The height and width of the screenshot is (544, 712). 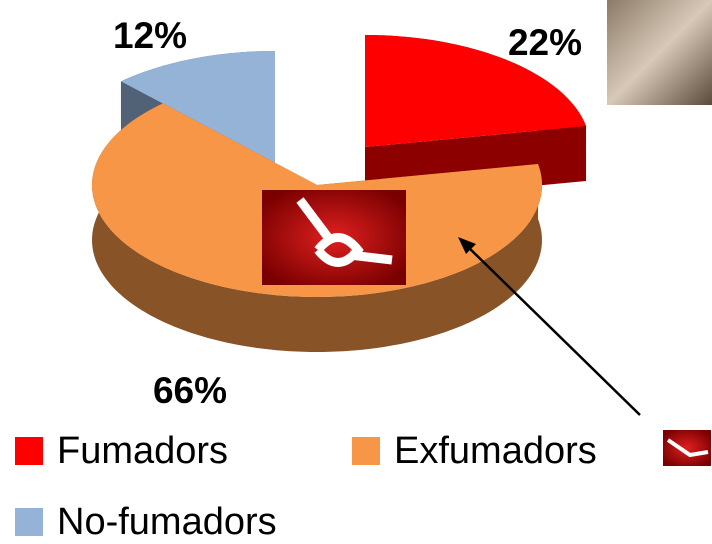 I want to click on legend-label: No-fumadors, so click(x=167, y=522).